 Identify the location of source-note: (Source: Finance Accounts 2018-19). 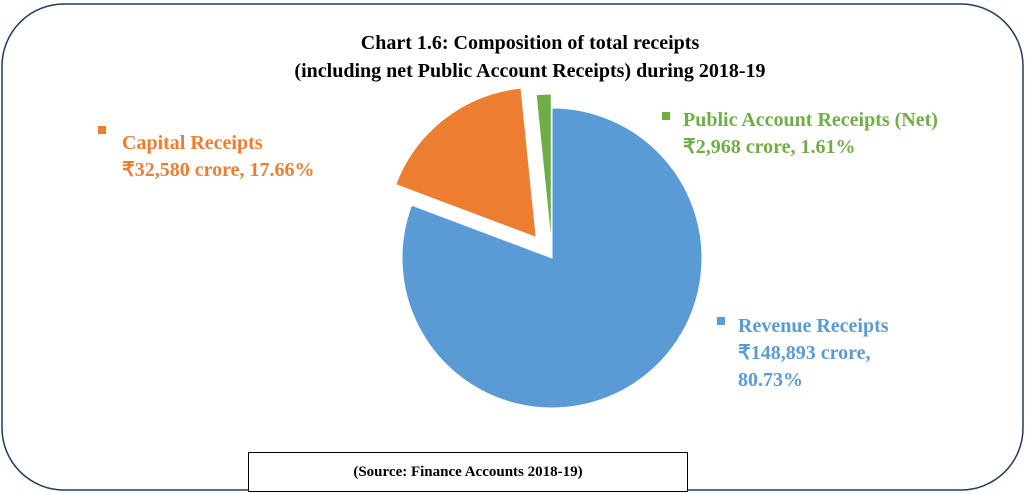
(468, 472).